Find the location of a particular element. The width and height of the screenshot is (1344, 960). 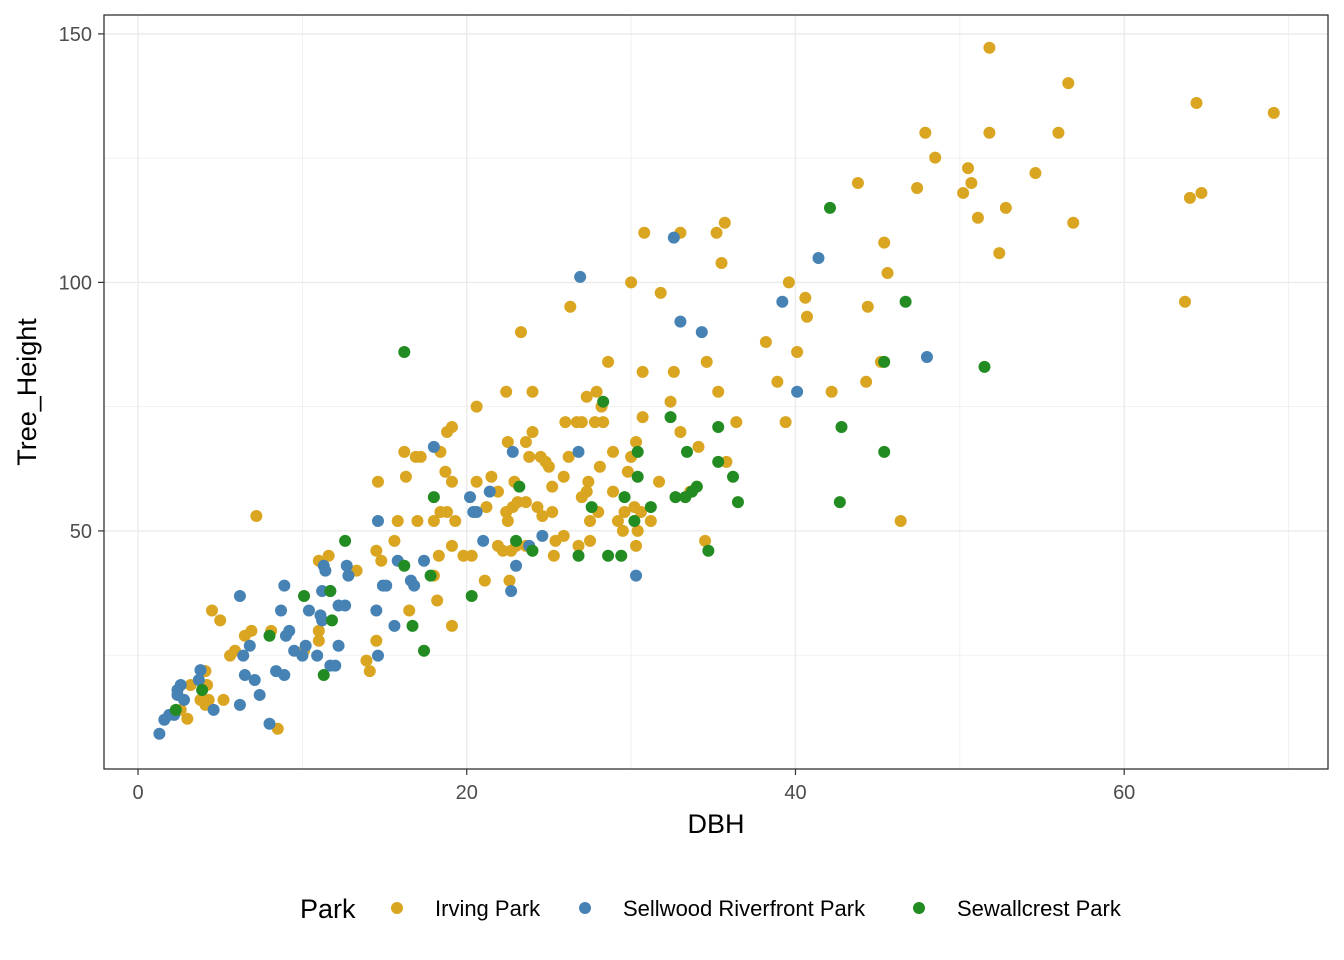

legend-key-irving-park is located at coordinates (397, 908).